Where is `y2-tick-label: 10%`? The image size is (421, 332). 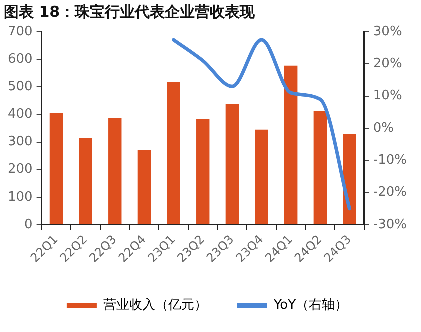 y2-tick-label: 10% is located at coordinates (387, 96).